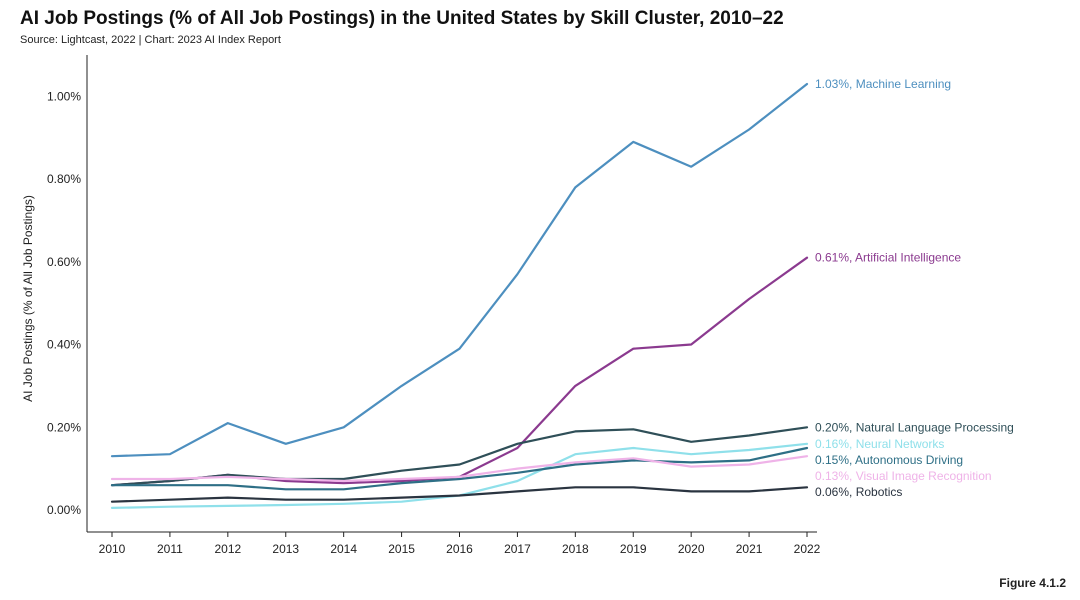 This screenshot has height=600, width=1080. Describe the element at coordinates (749, 549) in the screenshot. I see `x-tick-label: 2021` at that location.